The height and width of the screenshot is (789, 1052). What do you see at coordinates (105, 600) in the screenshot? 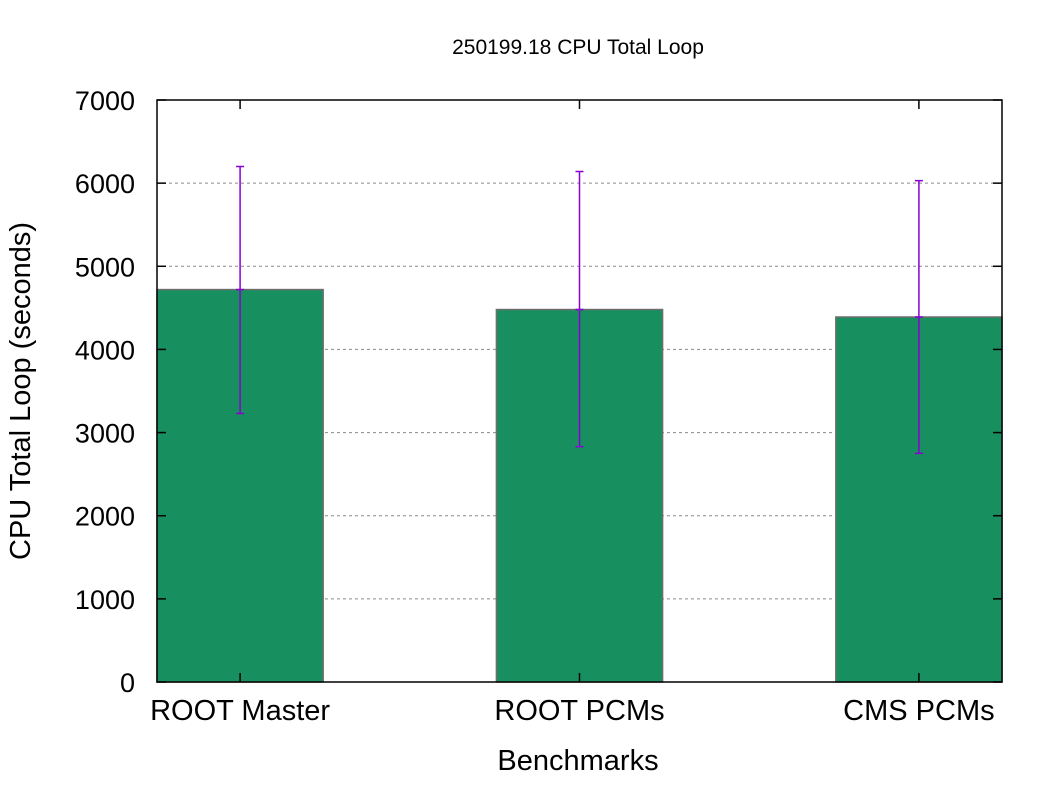
I see `y-tick-label: 1000` at bounding box center [105, 600].